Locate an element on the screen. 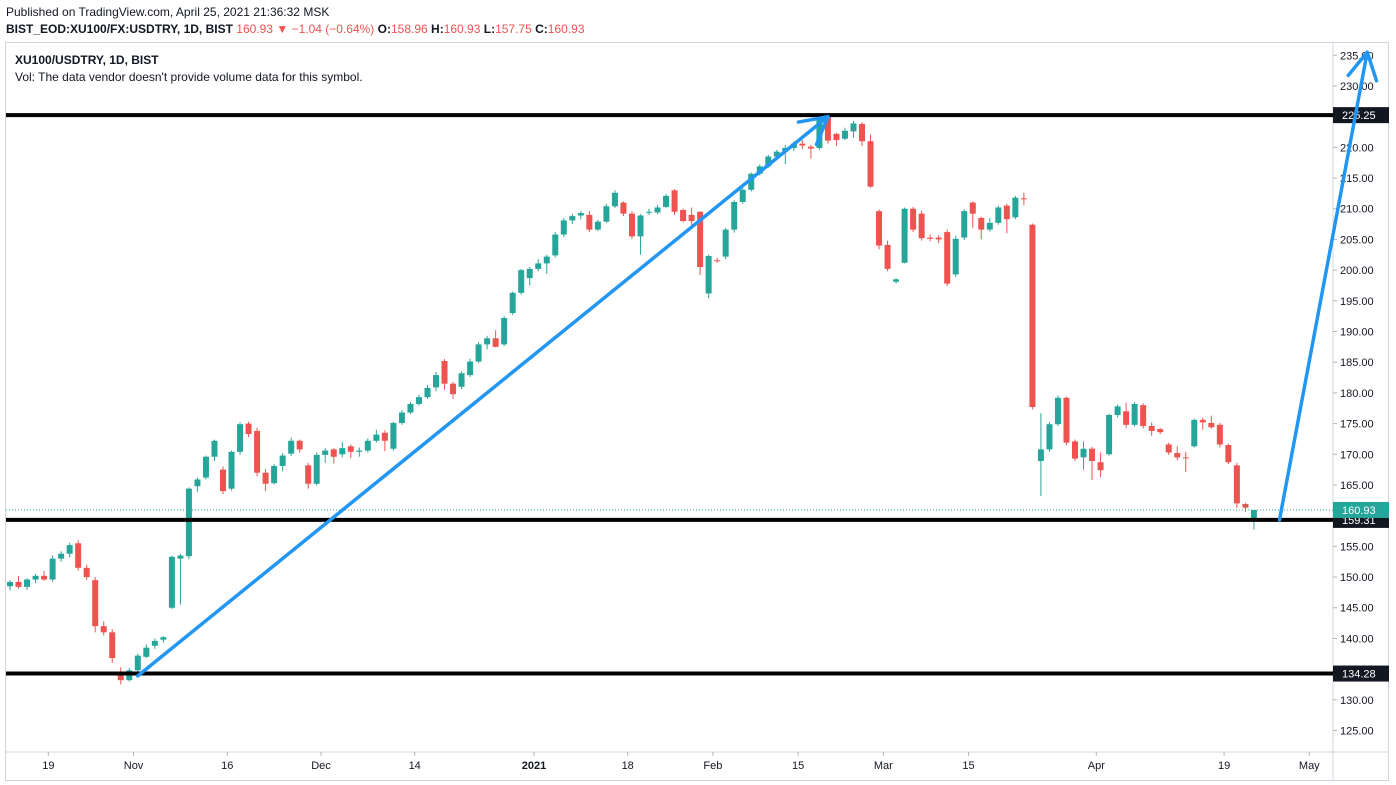  x-tick-label: 16 is located at coordinates (227, 766).